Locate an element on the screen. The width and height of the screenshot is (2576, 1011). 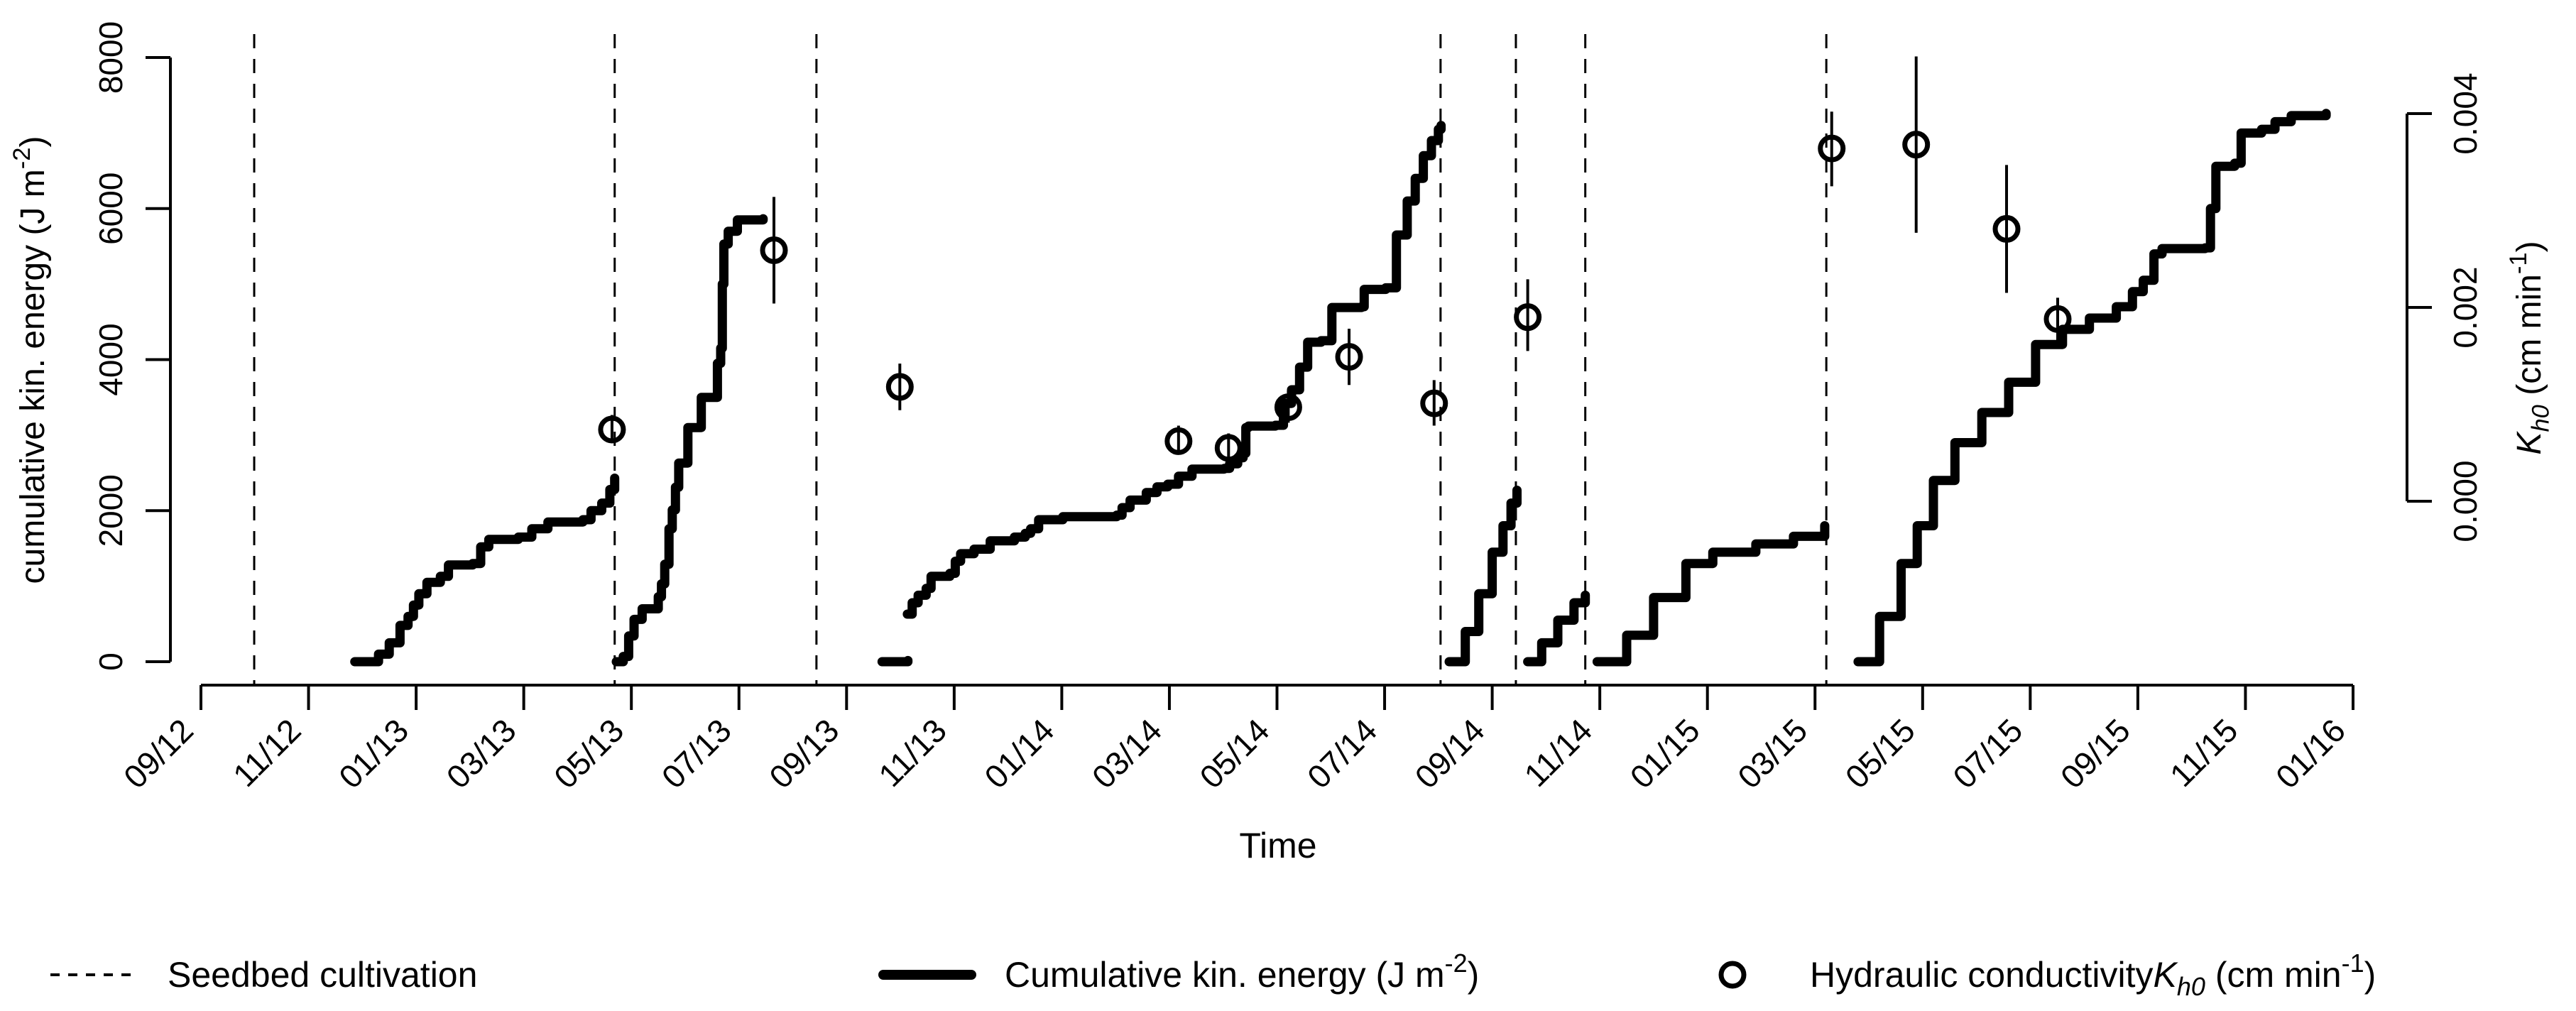
x-tick-label: 07/14 is located at coordinates (1342, 753).